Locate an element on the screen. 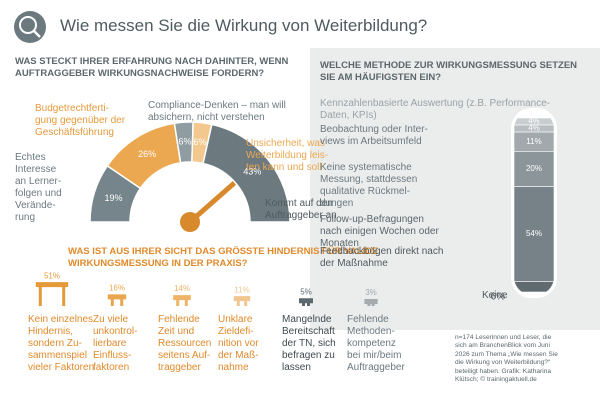 The image size is (600, 412). value-label: 16% is located at coordinates (117, 288).